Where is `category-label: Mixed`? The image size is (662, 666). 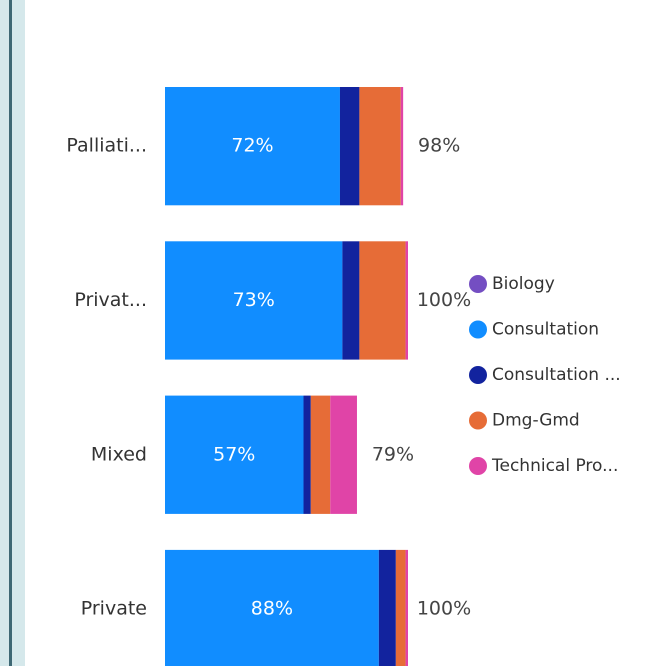
category-label: Mixed is located at coordinates (119, 454).